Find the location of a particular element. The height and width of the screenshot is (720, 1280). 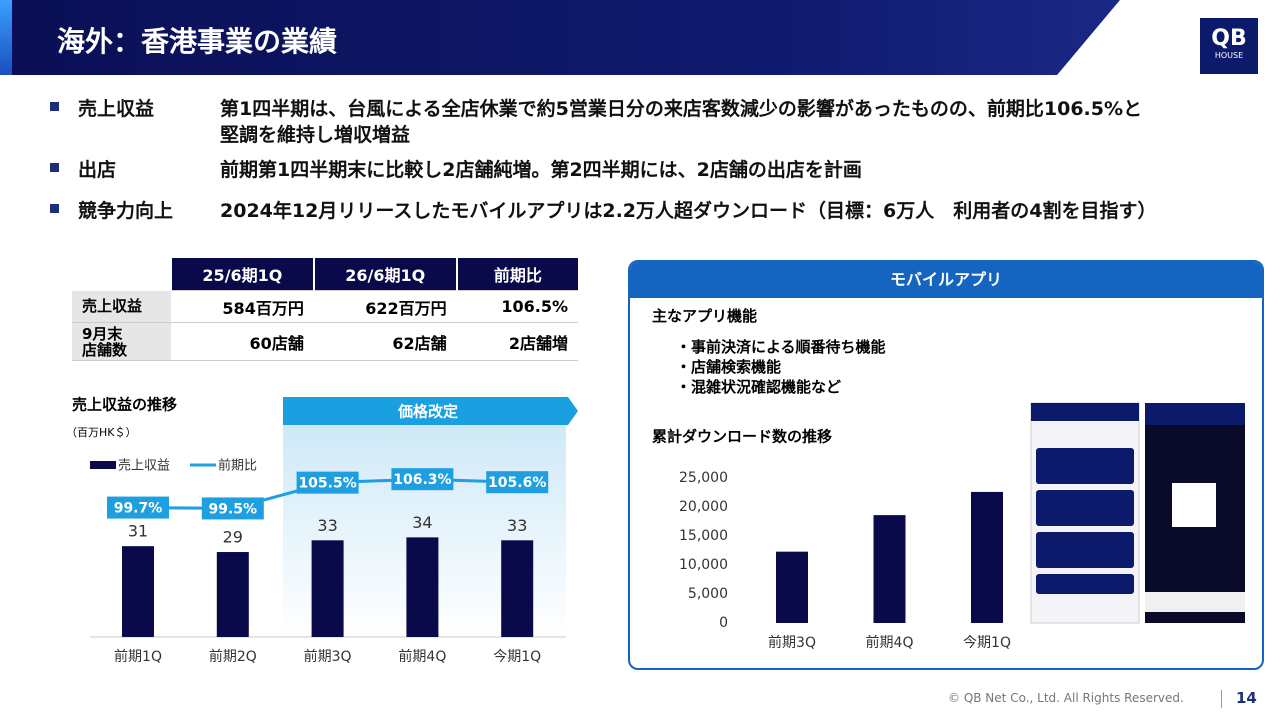

legend-label: 前期比 is located at coordinates (237, 466).